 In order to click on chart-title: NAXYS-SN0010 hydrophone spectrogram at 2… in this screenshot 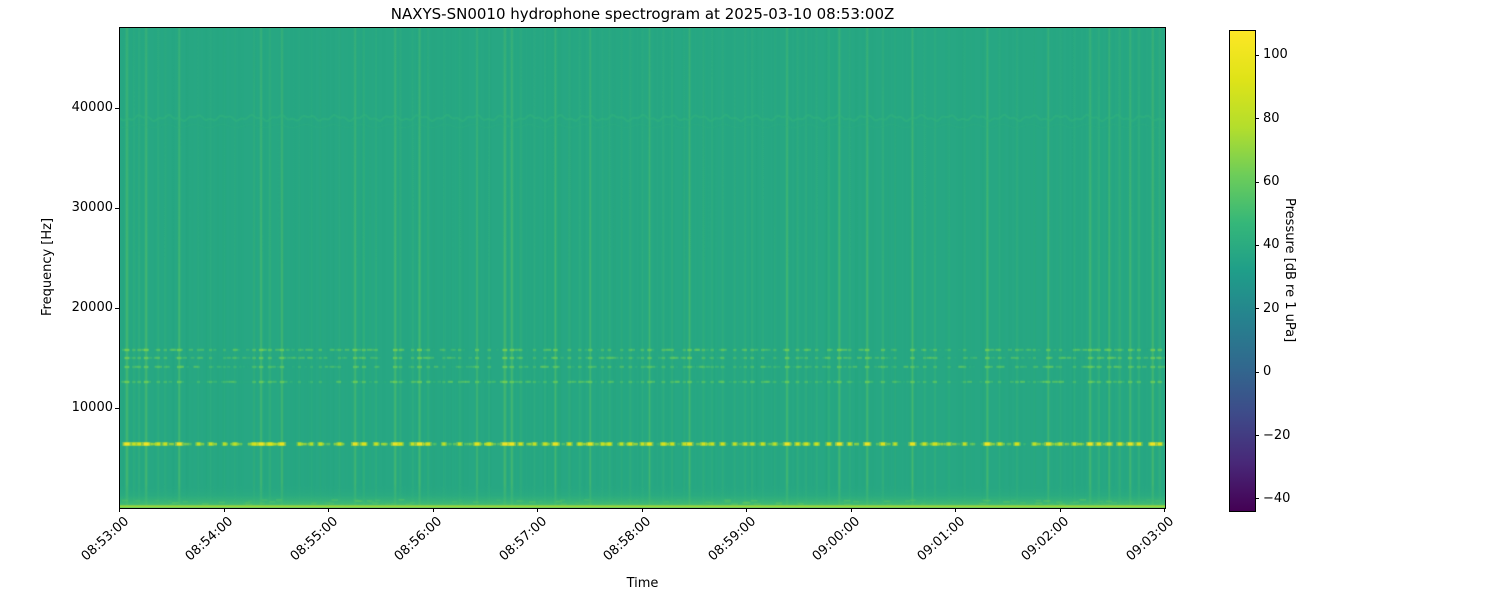, I will do `click(642, 14)`.